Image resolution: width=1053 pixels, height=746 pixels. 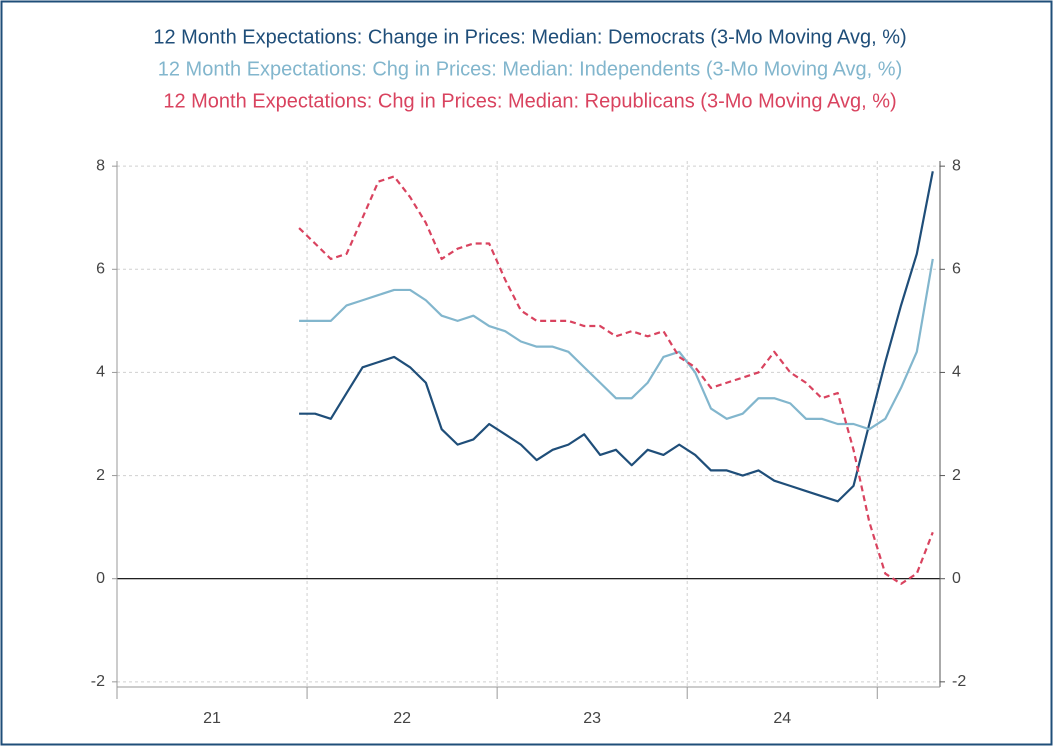 What do you see at coordinates (592, 718) in the screenshot?
I see `x-tick-label: 23` at bounding box center [592, 718].